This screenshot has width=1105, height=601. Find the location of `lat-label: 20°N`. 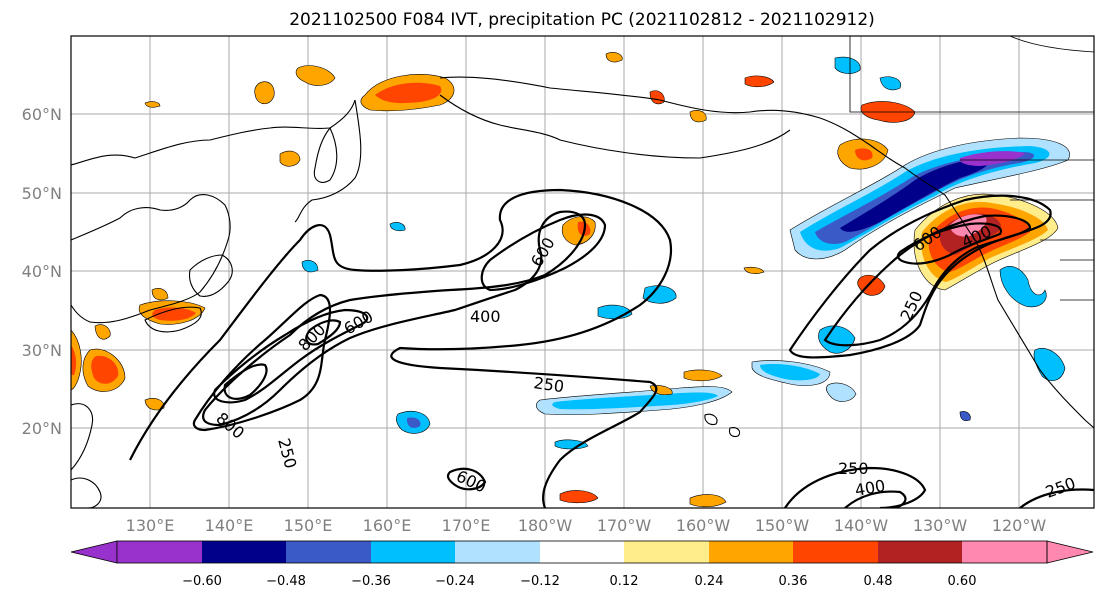

lat-label: 20°N is located at coordinates (42, 428).